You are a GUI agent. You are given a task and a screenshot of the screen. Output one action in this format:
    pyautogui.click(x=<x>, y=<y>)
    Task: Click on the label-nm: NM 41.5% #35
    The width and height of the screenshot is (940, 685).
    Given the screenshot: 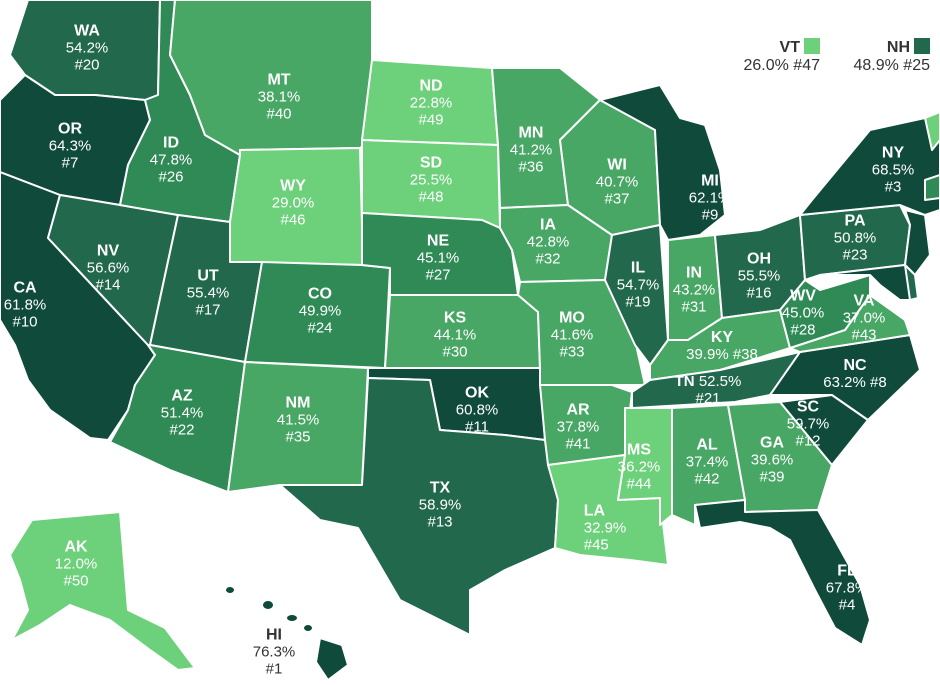 What is the action you would take?
    pyautogui.click(x=298, y=420)
    